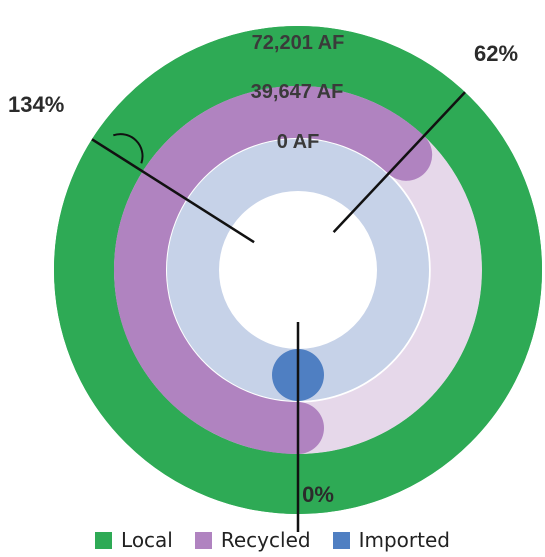 The height and width of the screenshot is (557, 545). I want to click on legend-swatch-local, so click(104, 540).